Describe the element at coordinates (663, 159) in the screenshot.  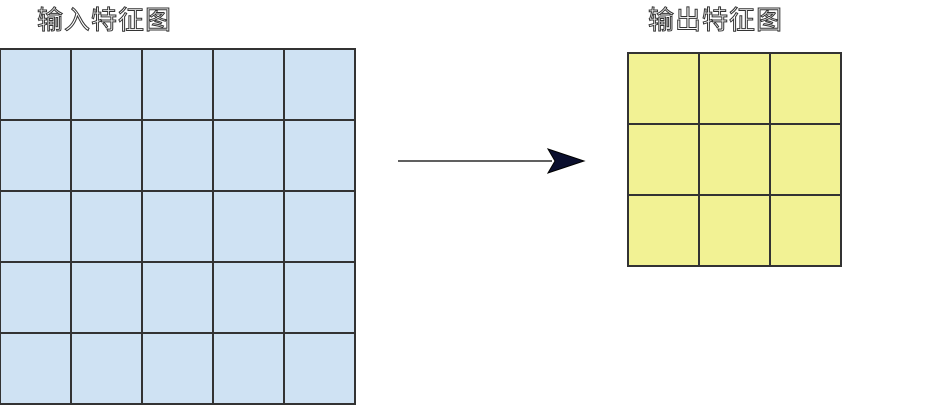
I see `output-feature-map-cell-r2-c1` at that location.